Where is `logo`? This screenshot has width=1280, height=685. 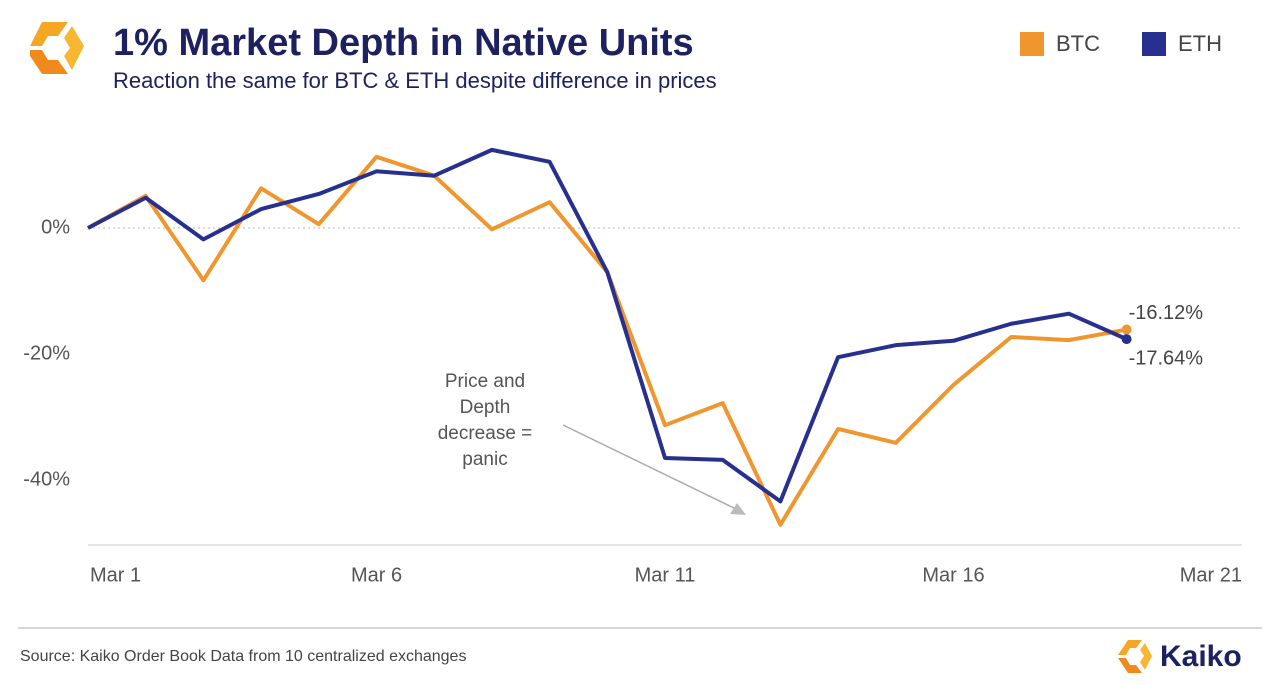 logo is located at coordinates (57, 48).